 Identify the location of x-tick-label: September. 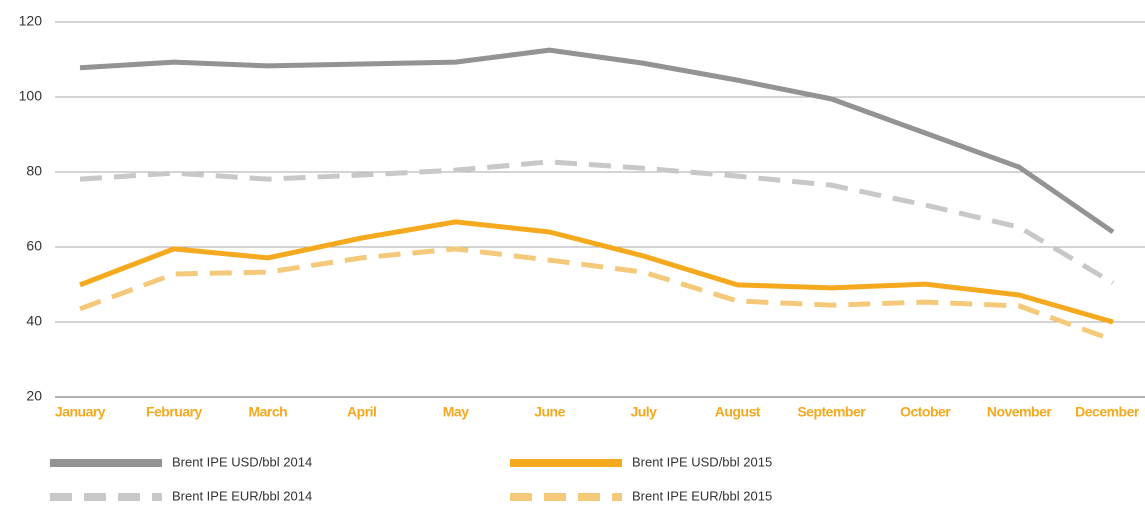
(831, 412).